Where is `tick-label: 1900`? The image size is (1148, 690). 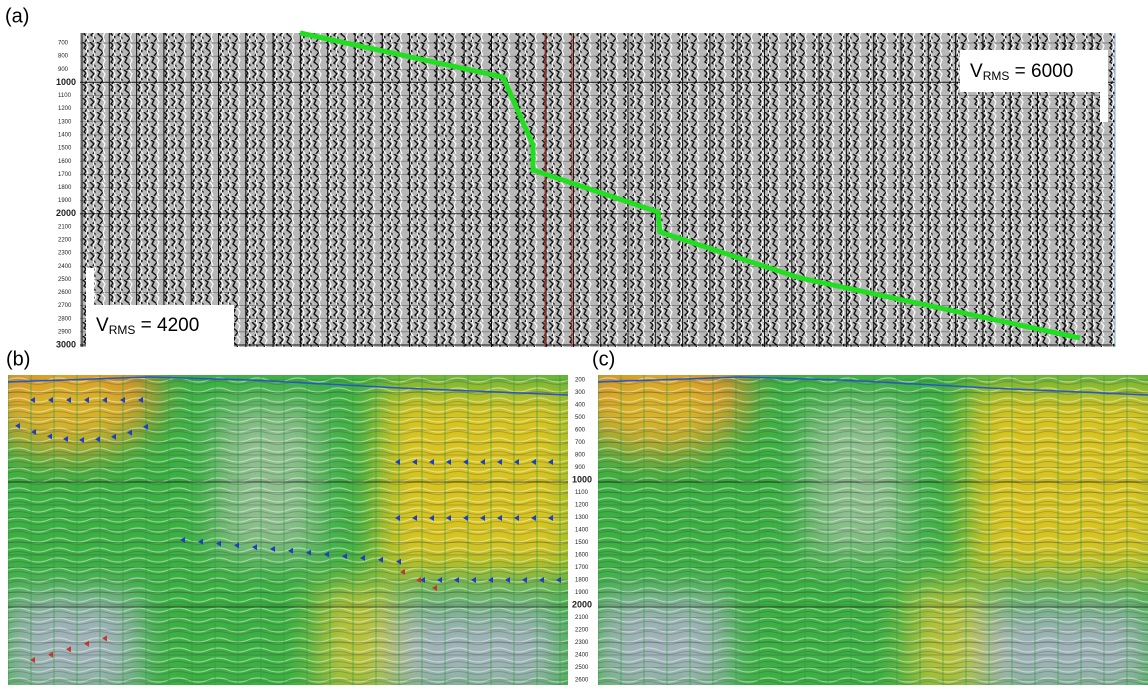
tick-label: 1900 is located at coordinates (582, 593).